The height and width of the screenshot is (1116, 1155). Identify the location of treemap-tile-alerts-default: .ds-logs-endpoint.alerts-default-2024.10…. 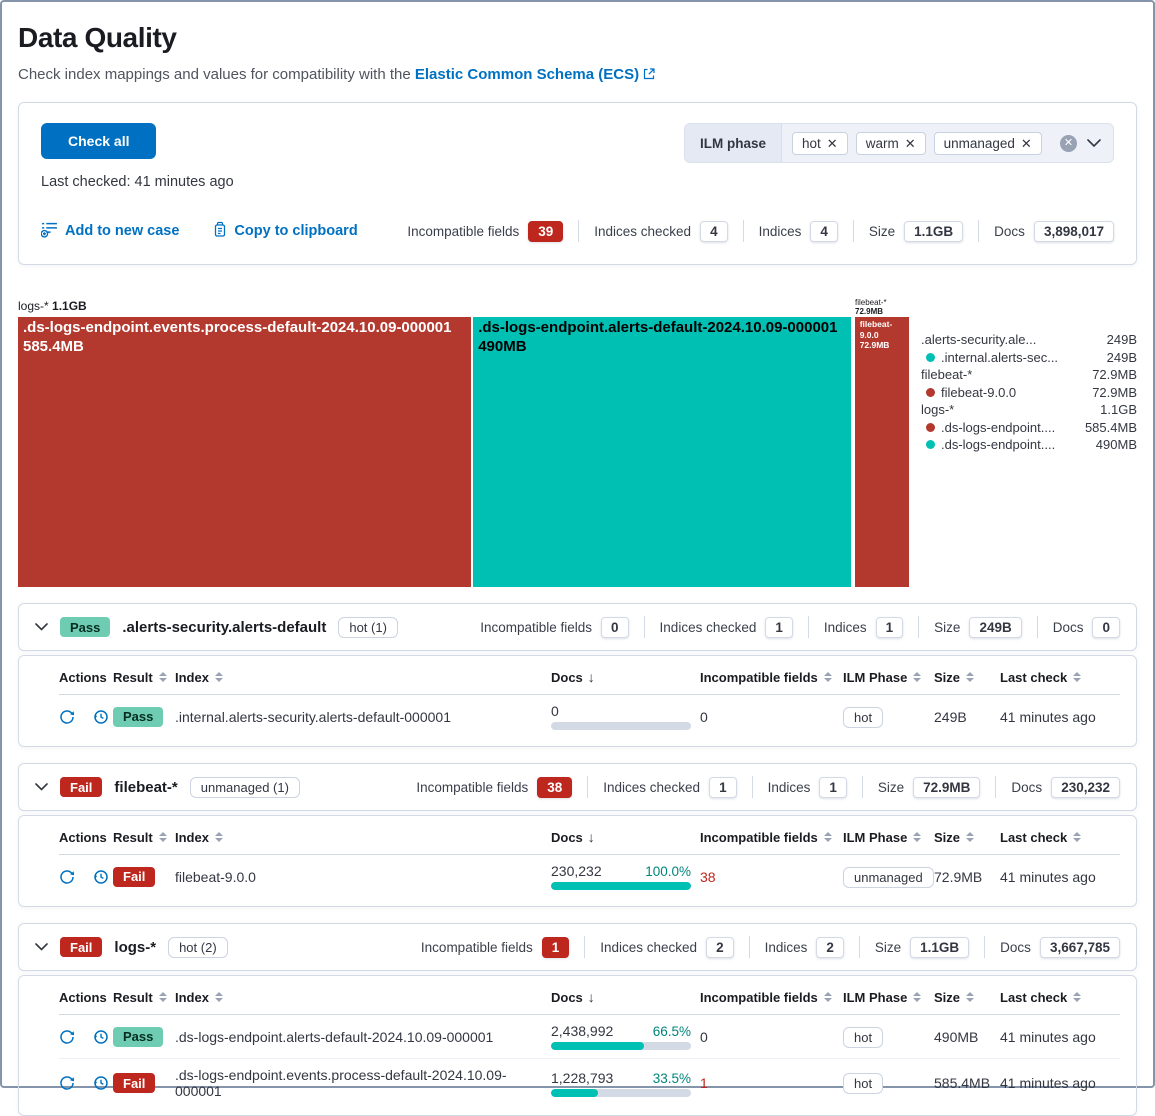
(662, 452).